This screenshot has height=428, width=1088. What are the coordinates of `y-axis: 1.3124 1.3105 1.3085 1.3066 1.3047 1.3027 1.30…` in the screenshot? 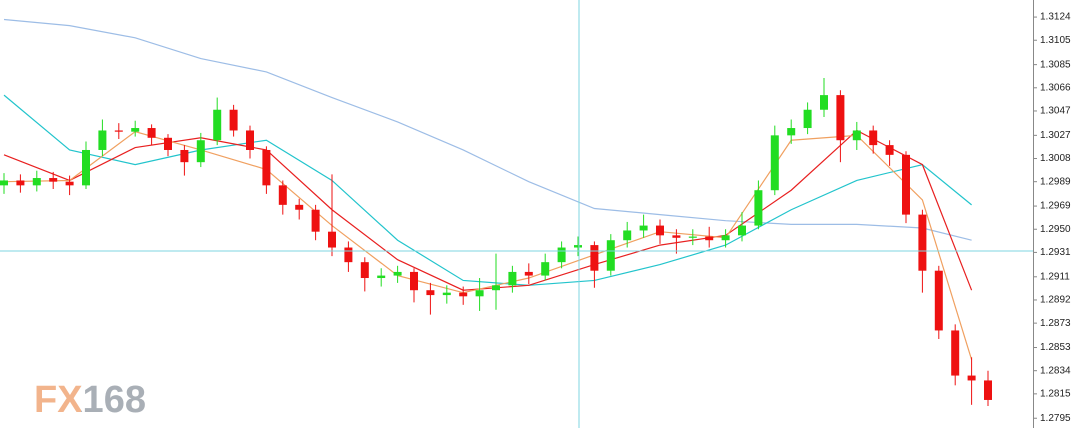 It's located at (1052, 218).